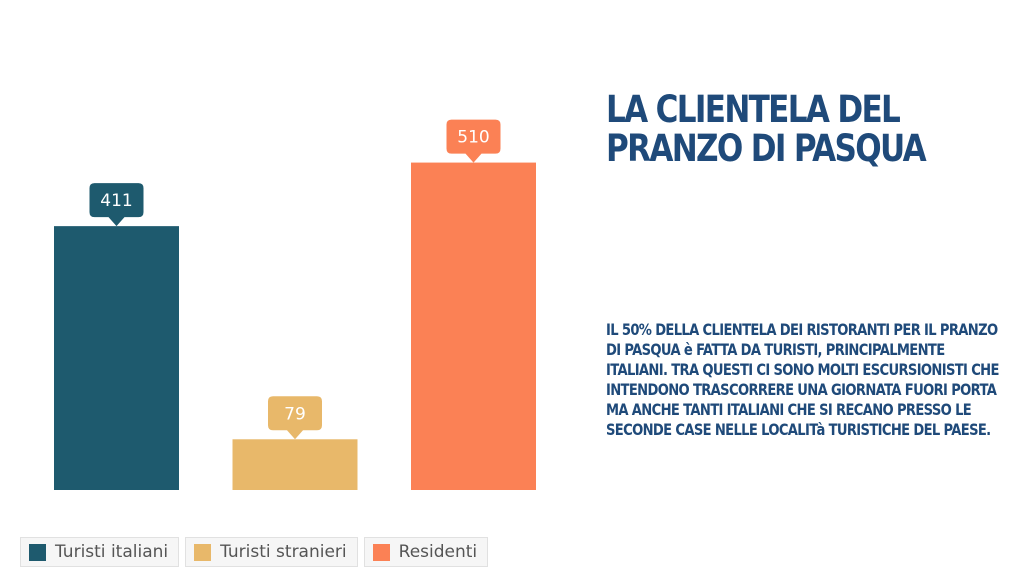 The image size is (1024, 579). What do you see at coordinates (295, 464) in the screenshot?
I see `bar-turisti-stranieri` at bounding box center [295, 464].